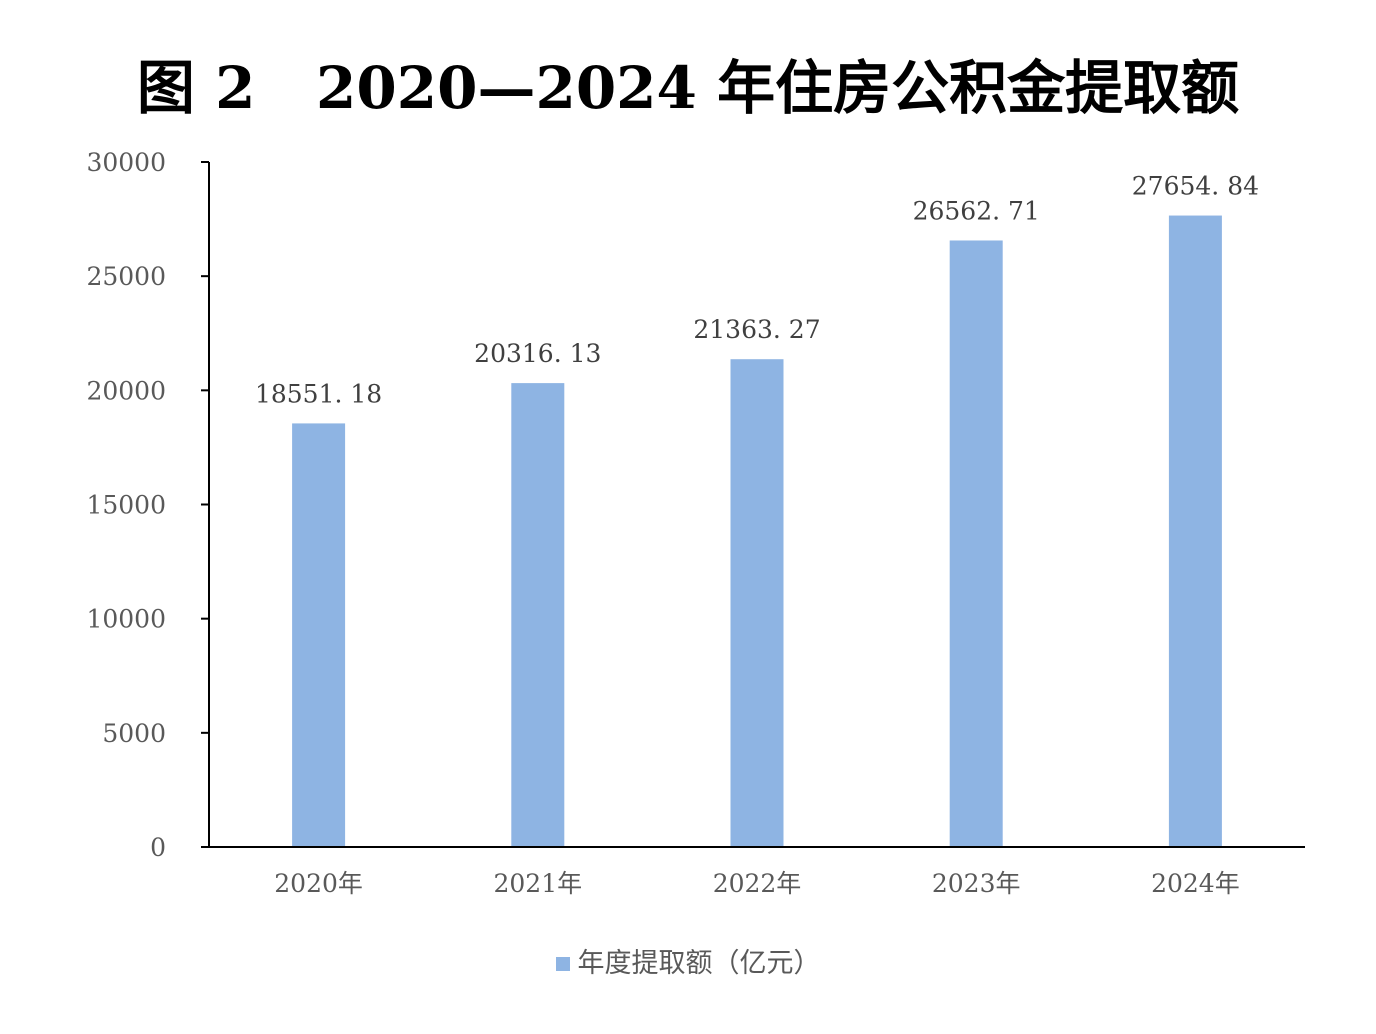 This screenshot has width=1376, height=1034. Describe the element at coordinates (318, 883) in the screenshot. I see `x-tick-label: 2020年` at that location.